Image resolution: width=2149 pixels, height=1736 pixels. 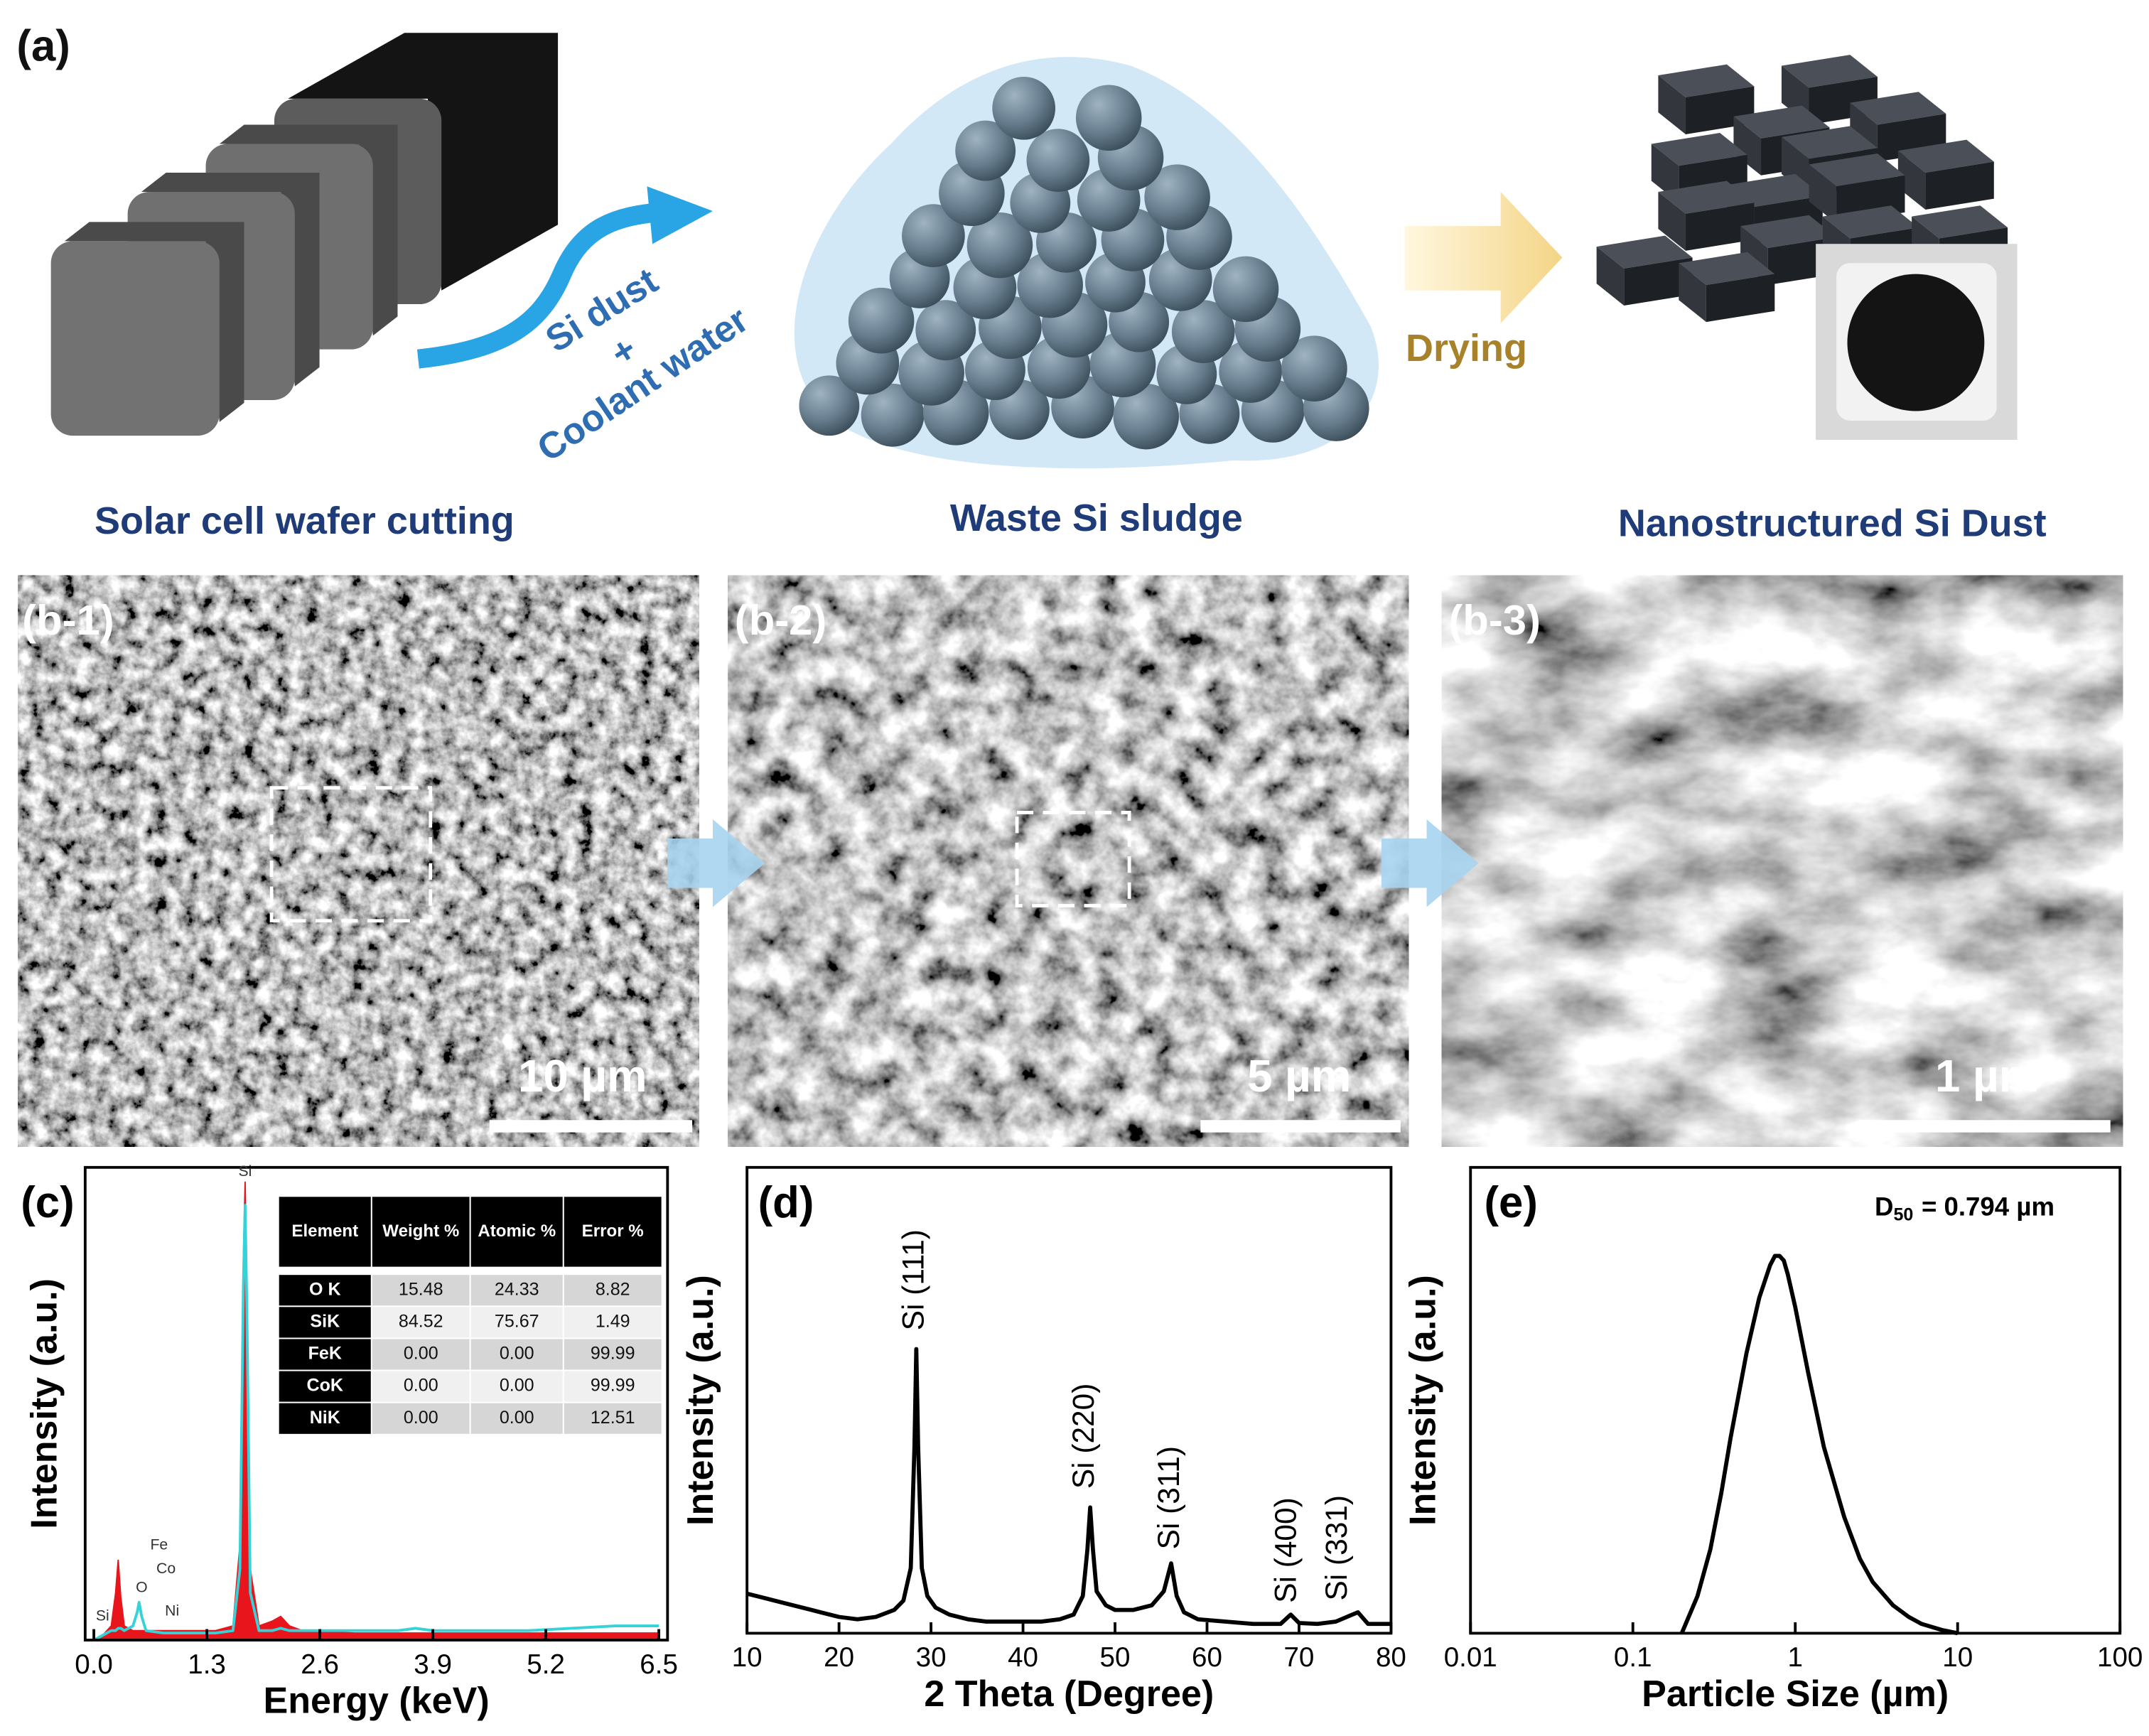 I want to click on caption: Solar cell wafer cutting, so click(x=305, y=521).